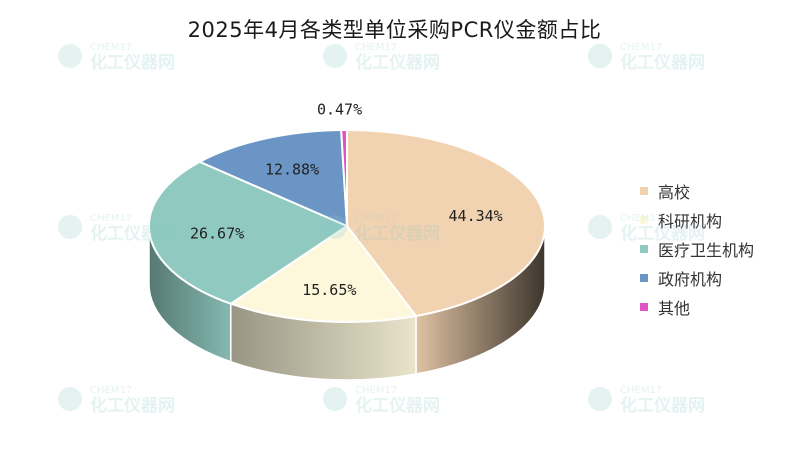 The height and width of the screenshot is (455, 789). I want to click on legend-item-2: 医疗卫生机构, so click(697, 248).